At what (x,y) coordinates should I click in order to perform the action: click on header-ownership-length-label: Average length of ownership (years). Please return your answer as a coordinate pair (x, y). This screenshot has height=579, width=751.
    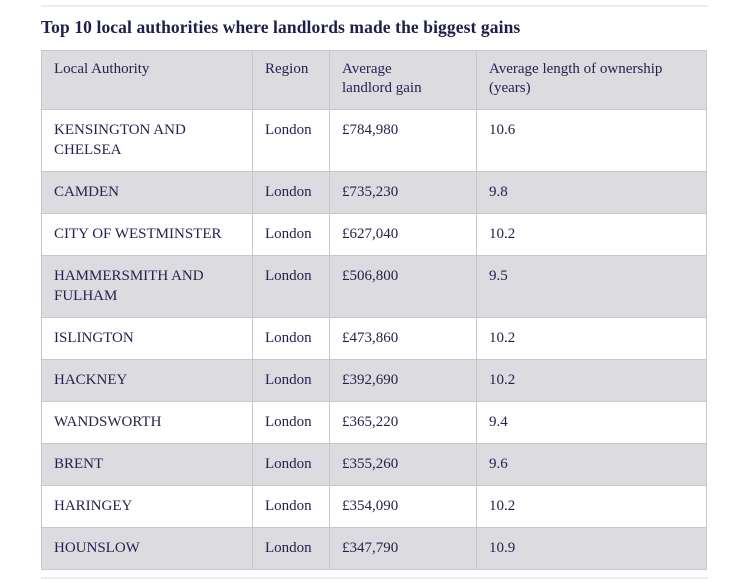
    Looking at the image, I should click on (576, 78).